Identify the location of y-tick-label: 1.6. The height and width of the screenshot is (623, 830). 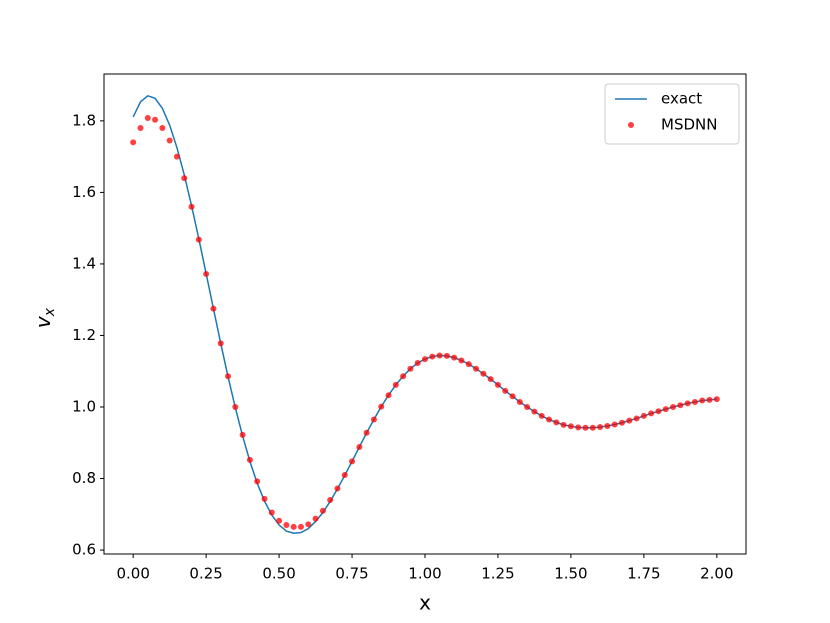
(84, 192).